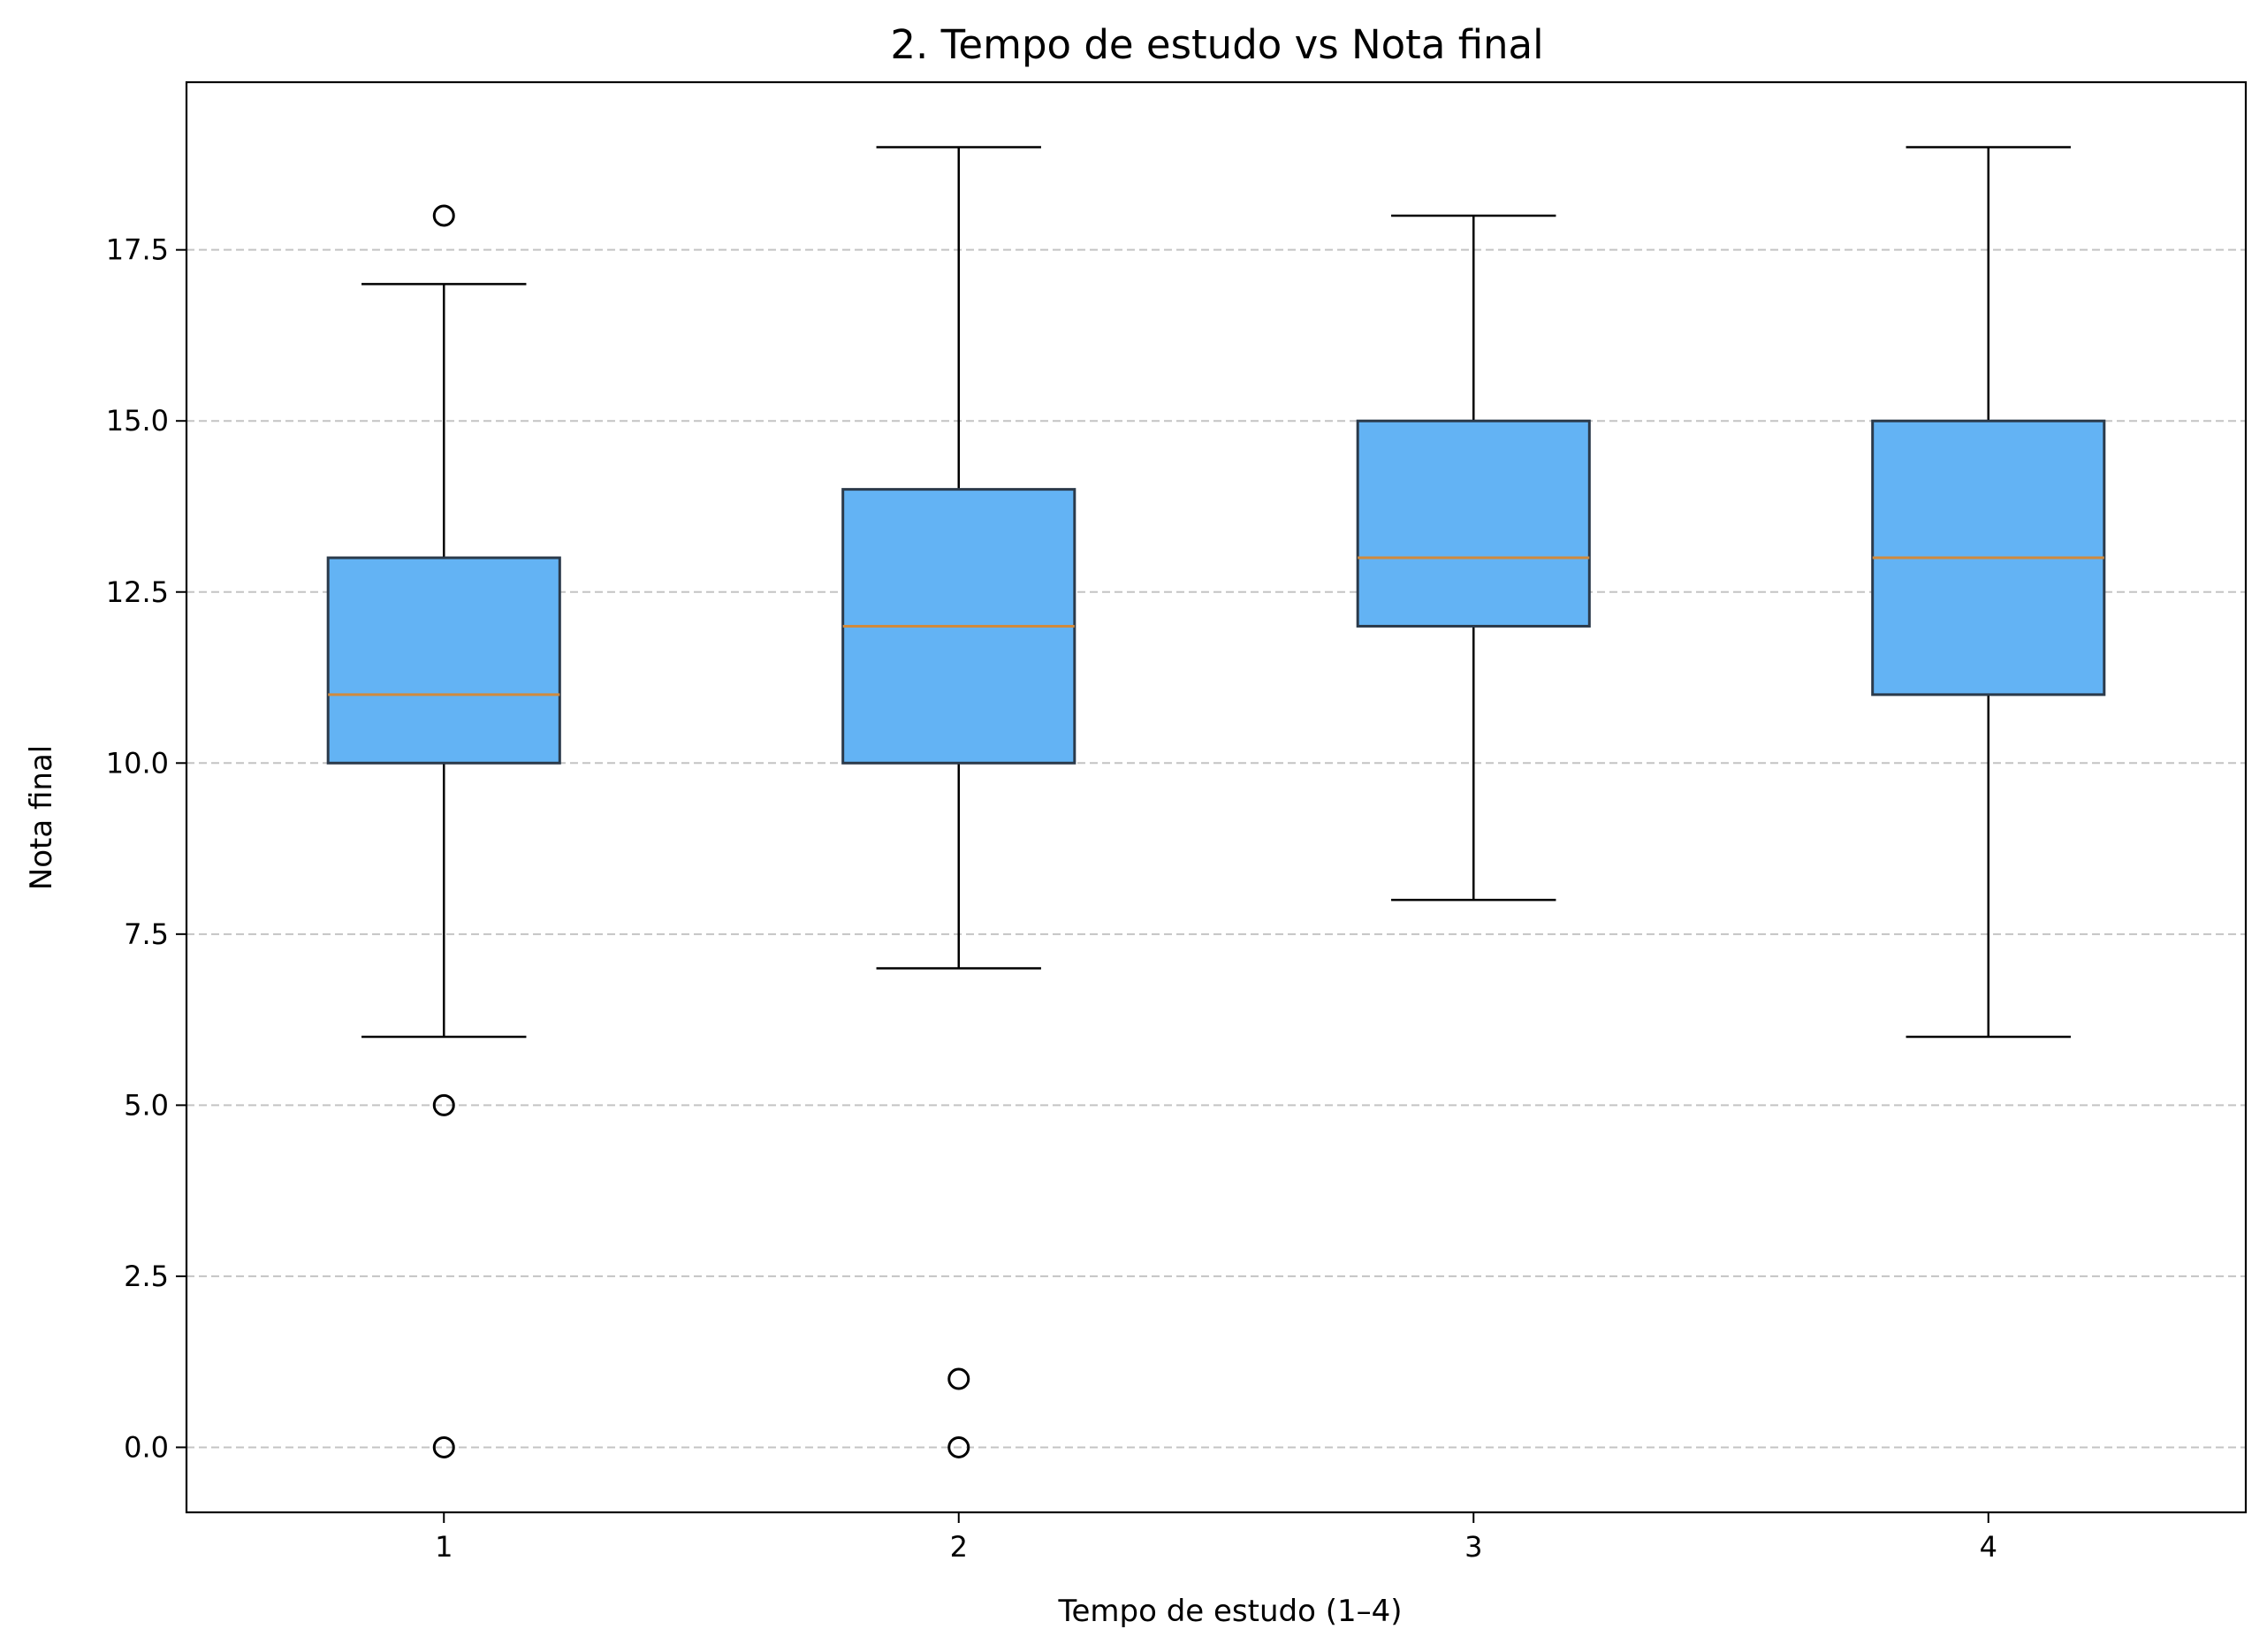 This screenshot has width=2267, height=1652. I want to click on x-tick-label: 2, so click(959, 1547).